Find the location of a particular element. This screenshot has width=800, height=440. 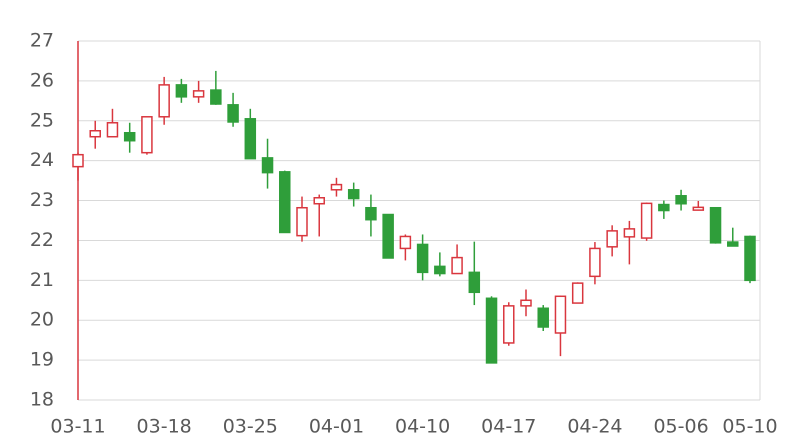

x-tick-label: 03-18 is located at coordinates (164, 427).